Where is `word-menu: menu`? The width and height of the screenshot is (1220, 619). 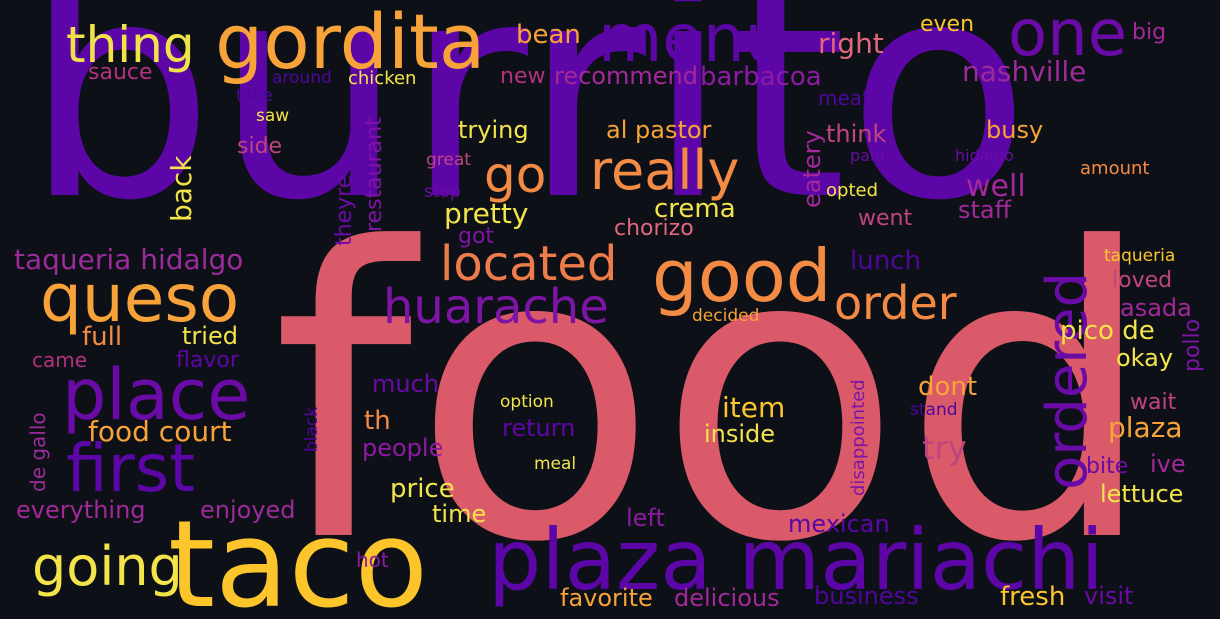
word-menu: menu is located at coordinates (692, 38).